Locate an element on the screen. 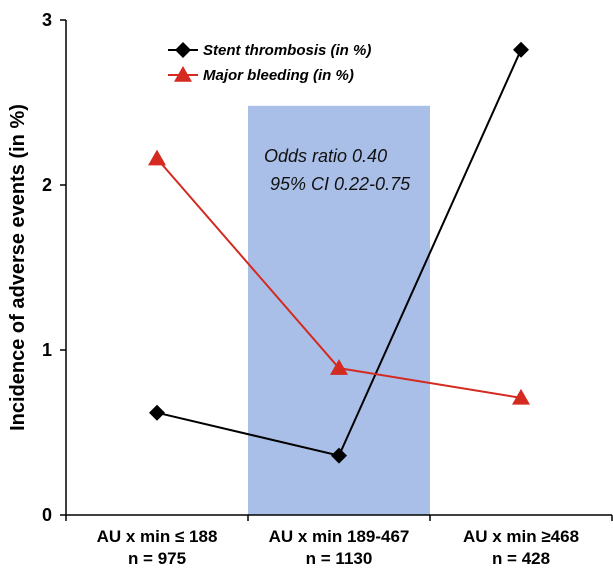 This screenshot has width=613, height=570. x-tick-sample-size: n = 428 is located at coordinates (521, 558).